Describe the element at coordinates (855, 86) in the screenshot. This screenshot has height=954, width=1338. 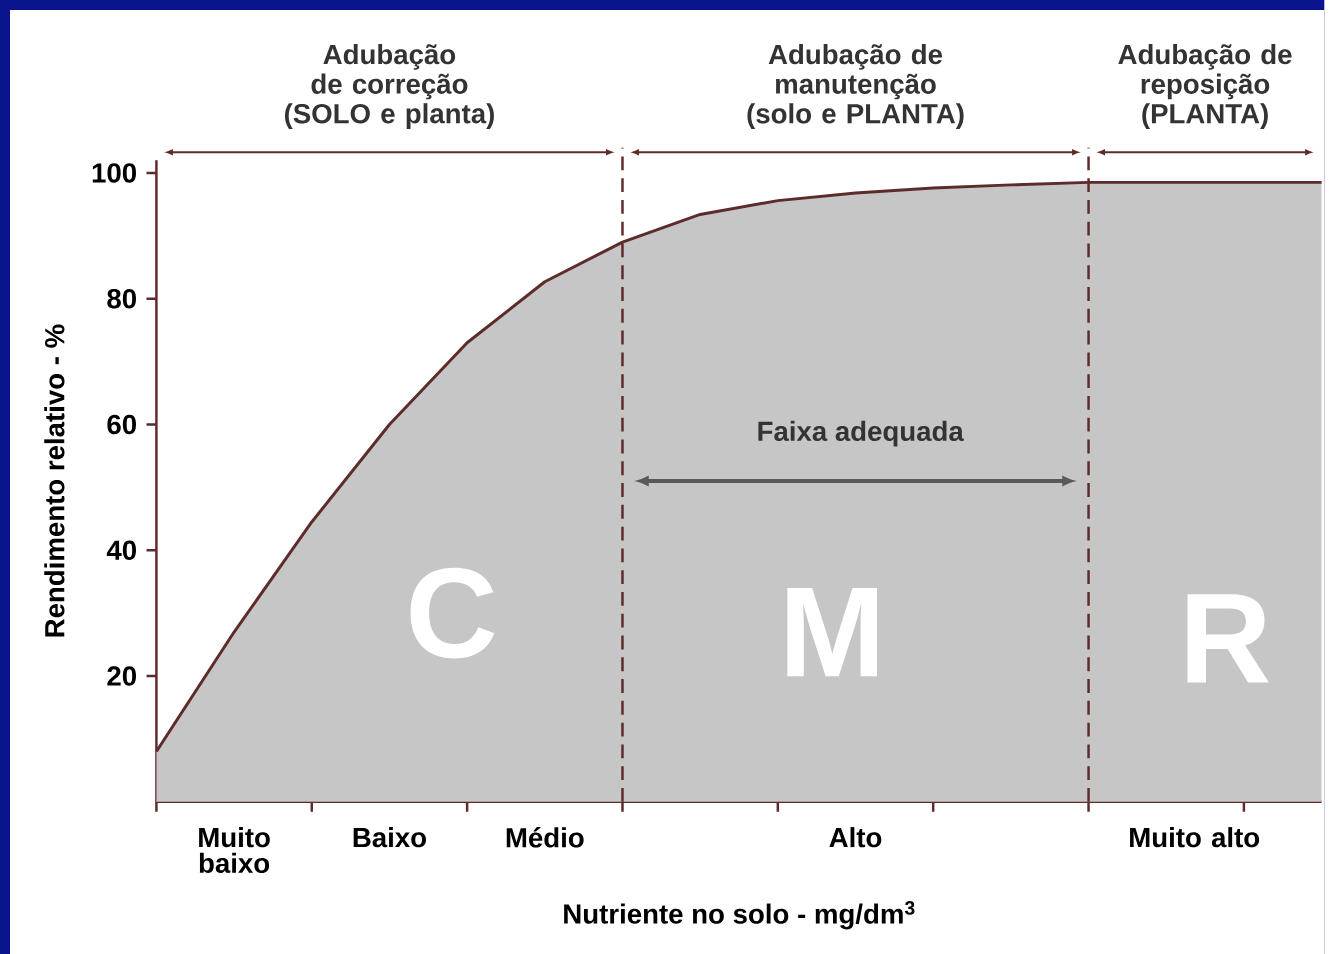
I see `text: Adubação de manutenção (solo e PLANTA)` at that location.